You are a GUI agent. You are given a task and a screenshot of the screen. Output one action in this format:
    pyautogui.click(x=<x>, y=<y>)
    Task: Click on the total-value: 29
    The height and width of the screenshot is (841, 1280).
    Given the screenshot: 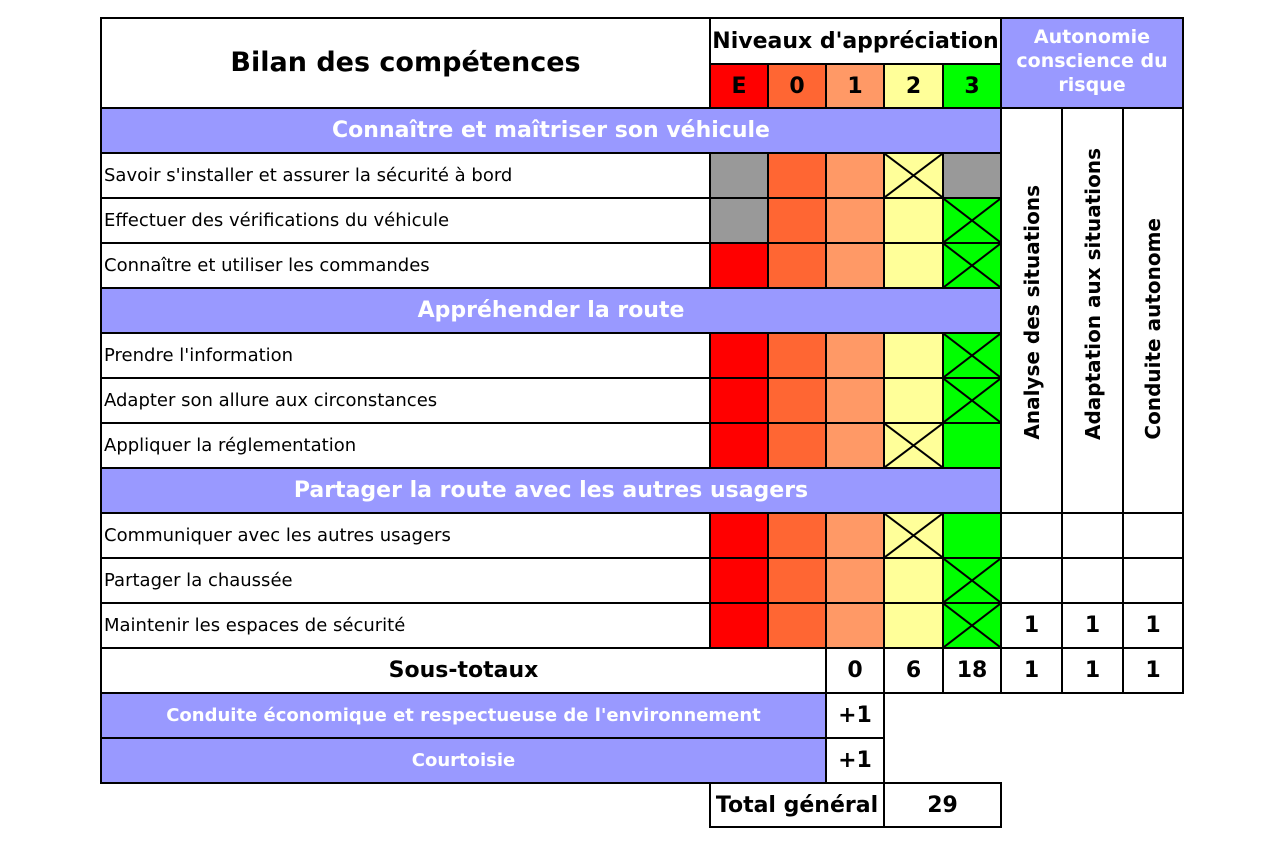 What is the action you would take?
    pyautogui.click(x=942, y=805)
    